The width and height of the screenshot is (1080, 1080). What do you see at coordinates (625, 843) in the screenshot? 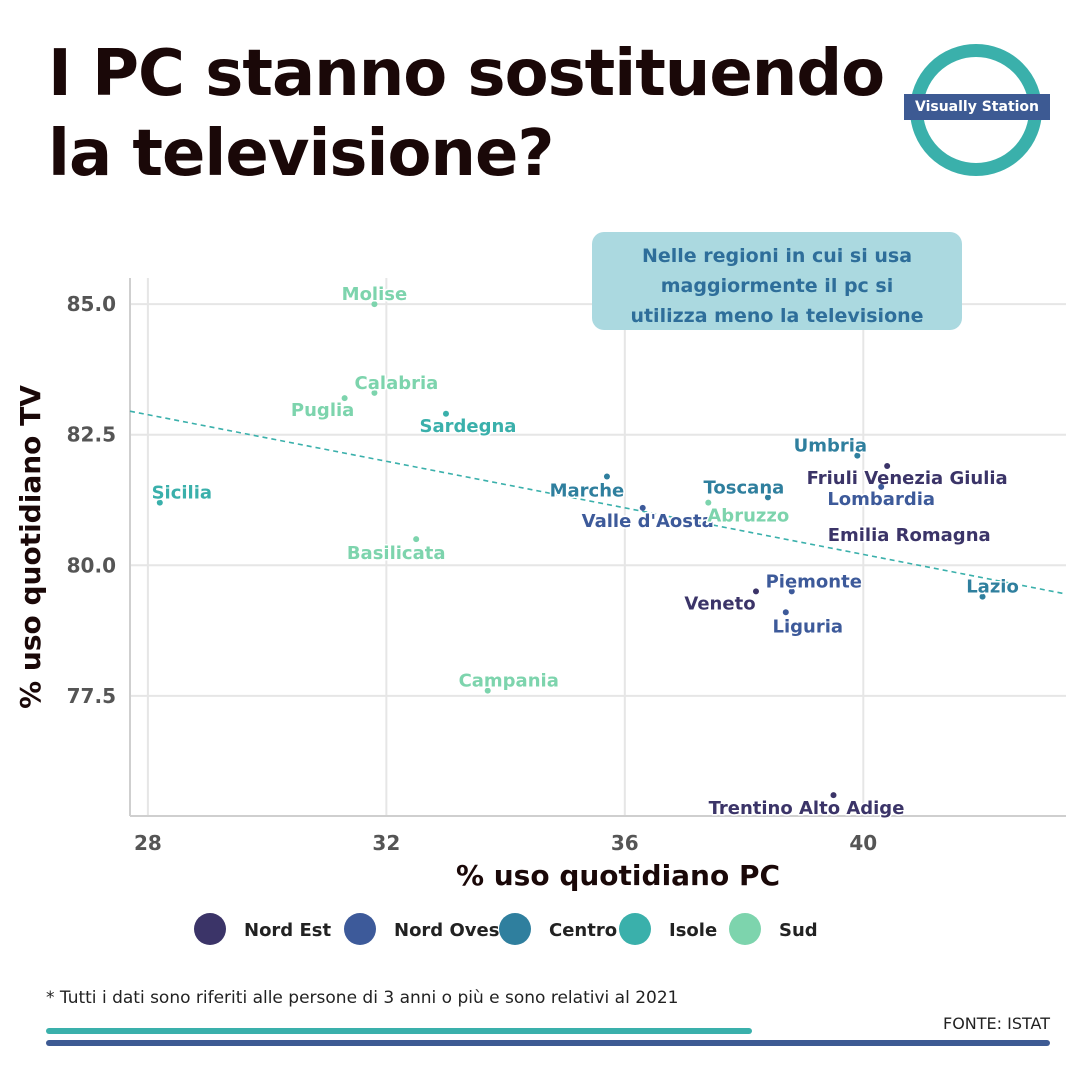
I see `x-tick-label: 36` at bounding box center [625, 843].